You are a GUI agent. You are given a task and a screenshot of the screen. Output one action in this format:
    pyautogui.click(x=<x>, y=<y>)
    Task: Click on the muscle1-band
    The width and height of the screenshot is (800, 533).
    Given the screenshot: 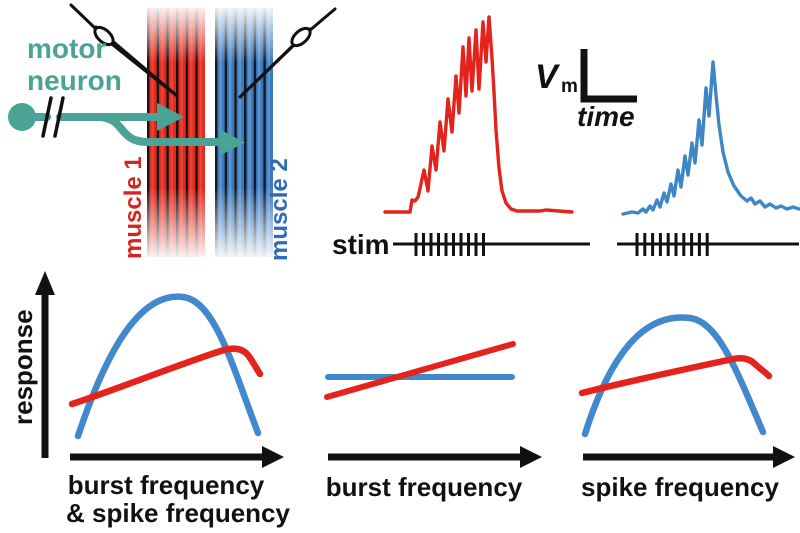 What is the action you would take?
    pyautogui.click(x=176, y=132)
    